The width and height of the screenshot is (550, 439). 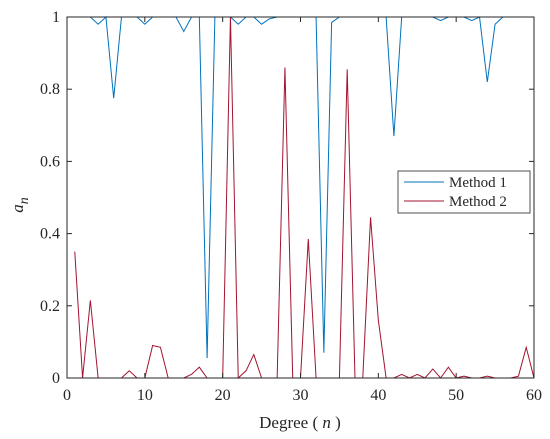 What do you see at coordinates (50, 161) in the screenshot?
I see `y-tick-label-3: 0.6` at bounding box center [50, 161].